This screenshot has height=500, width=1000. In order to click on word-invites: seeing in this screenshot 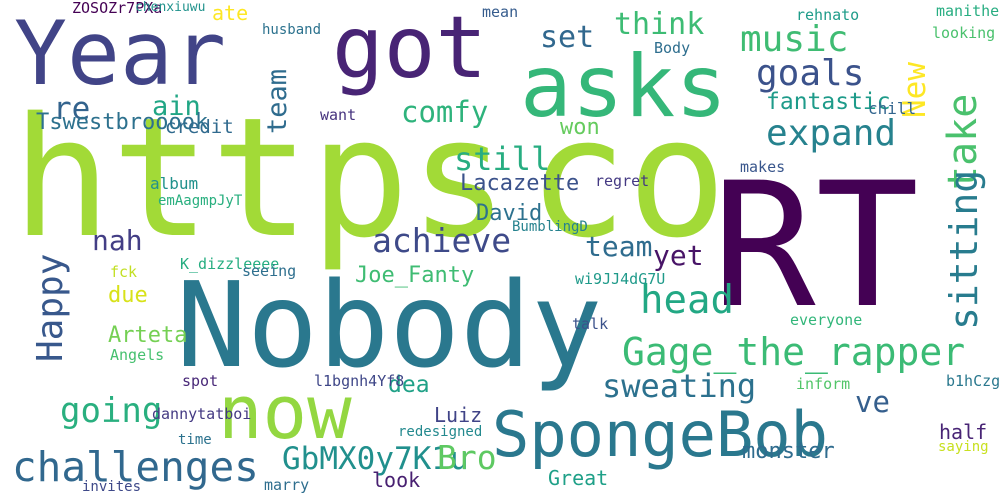, I will do `click(269, 271)`.